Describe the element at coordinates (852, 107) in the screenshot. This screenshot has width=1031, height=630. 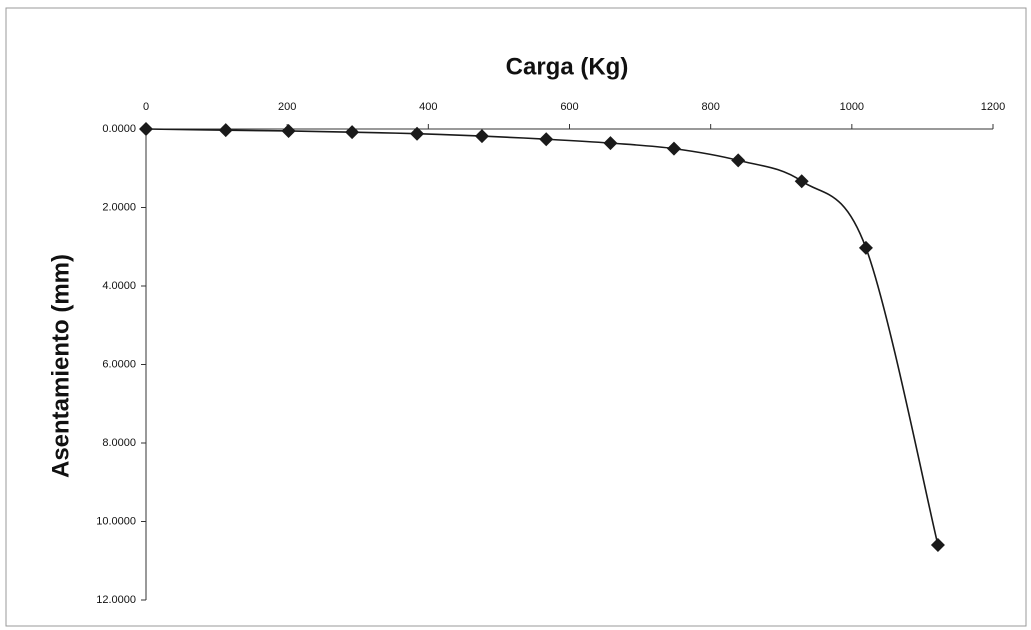
I see `x-tick-label: 1000` at that location.